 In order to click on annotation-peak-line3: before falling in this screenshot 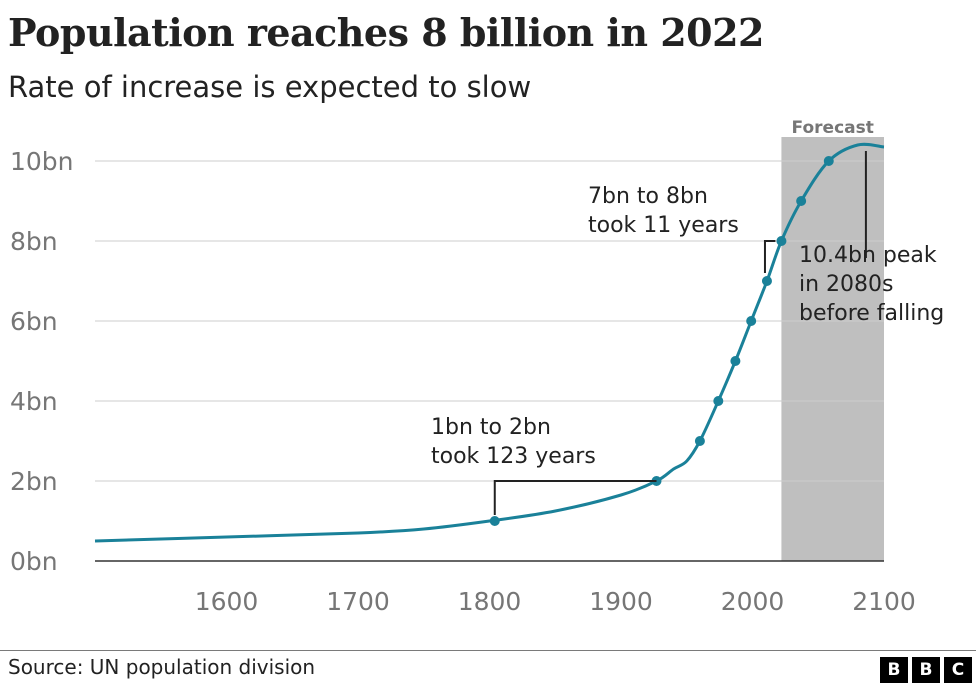, I will do `click(871, 313)`.